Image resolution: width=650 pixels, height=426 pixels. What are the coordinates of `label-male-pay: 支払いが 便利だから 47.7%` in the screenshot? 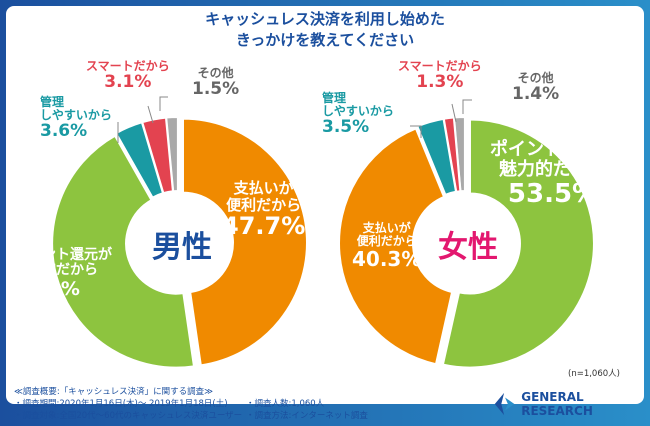 It's located at (264, 209).